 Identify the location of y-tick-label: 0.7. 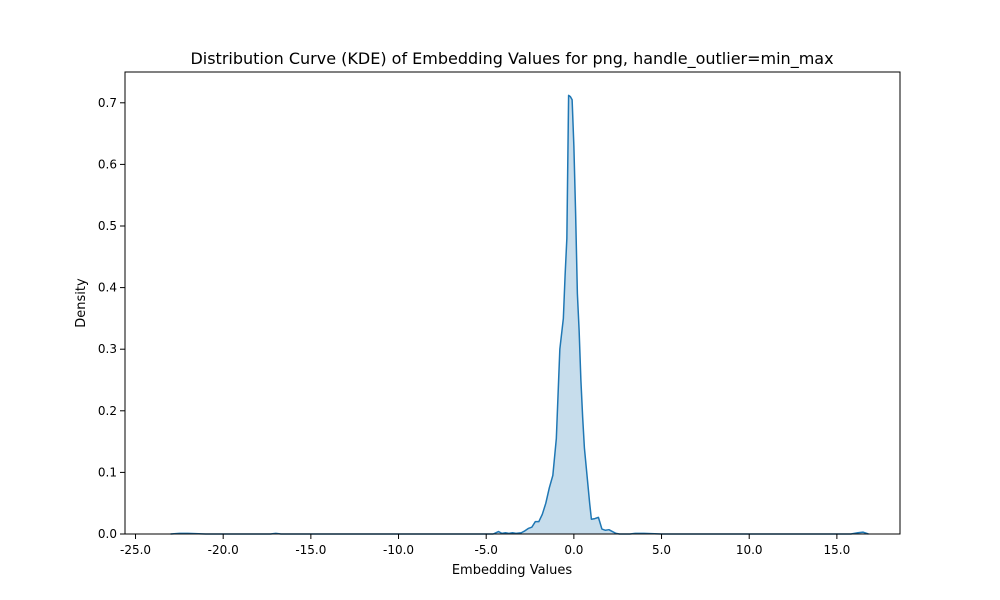
(107, 103).